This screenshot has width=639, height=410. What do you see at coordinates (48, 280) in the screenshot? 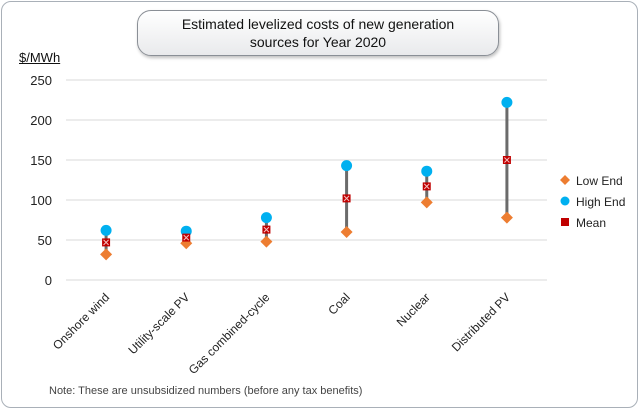
I see `y-tick-label: 0` at bounding box center [48, 280].